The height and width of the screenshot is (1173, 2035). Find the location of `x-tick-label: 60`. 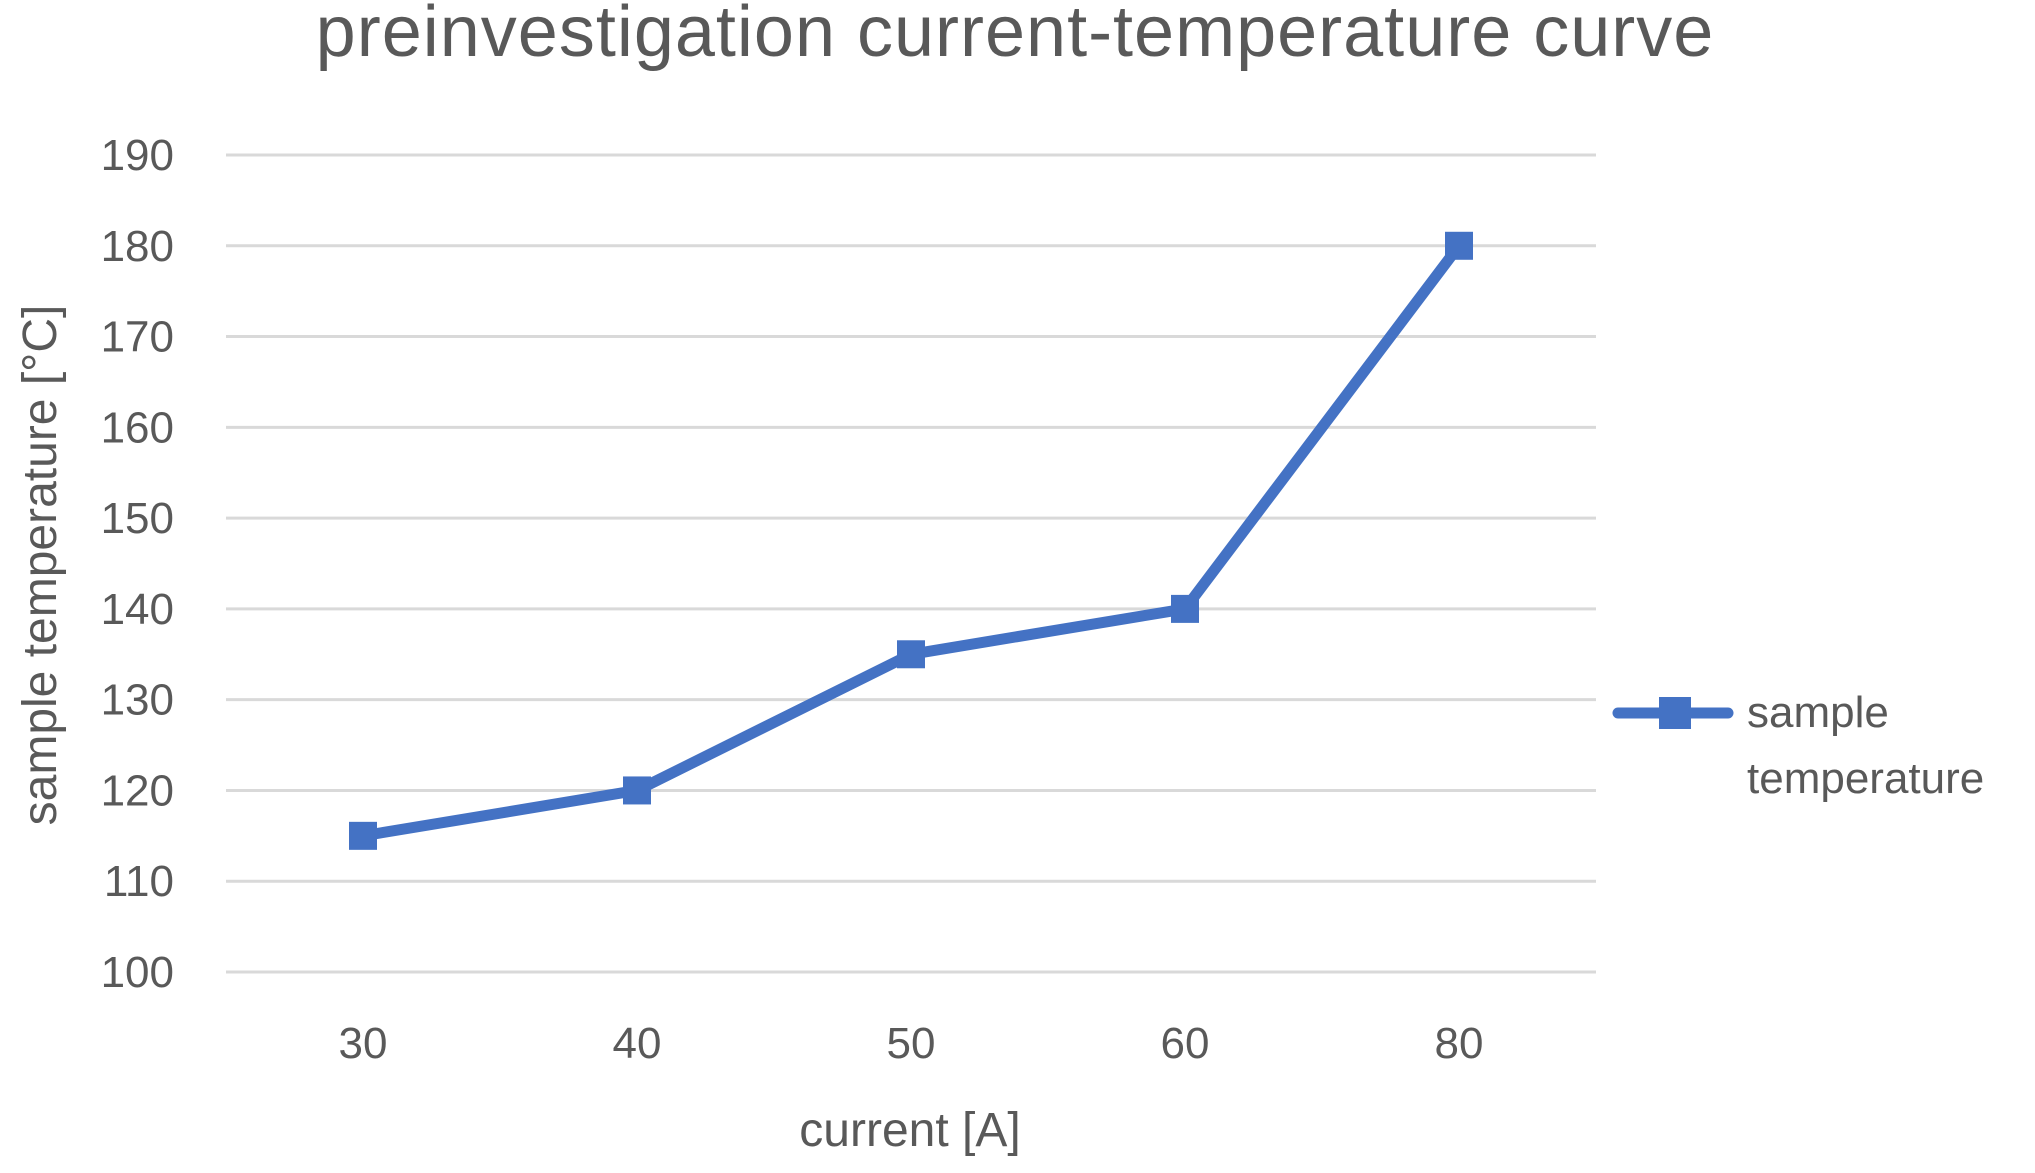

x-tick-label: 60 is located at coordinates (1185, 1043).